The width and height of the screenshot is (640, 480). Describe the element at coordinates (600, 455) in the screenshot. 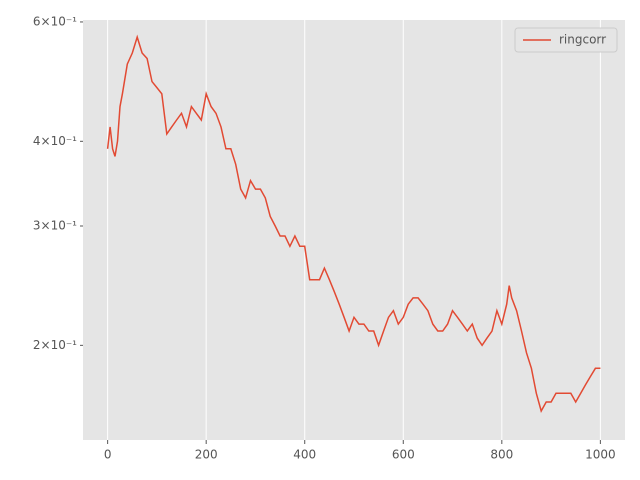

I see `x-tick-label: 1000` at that location.